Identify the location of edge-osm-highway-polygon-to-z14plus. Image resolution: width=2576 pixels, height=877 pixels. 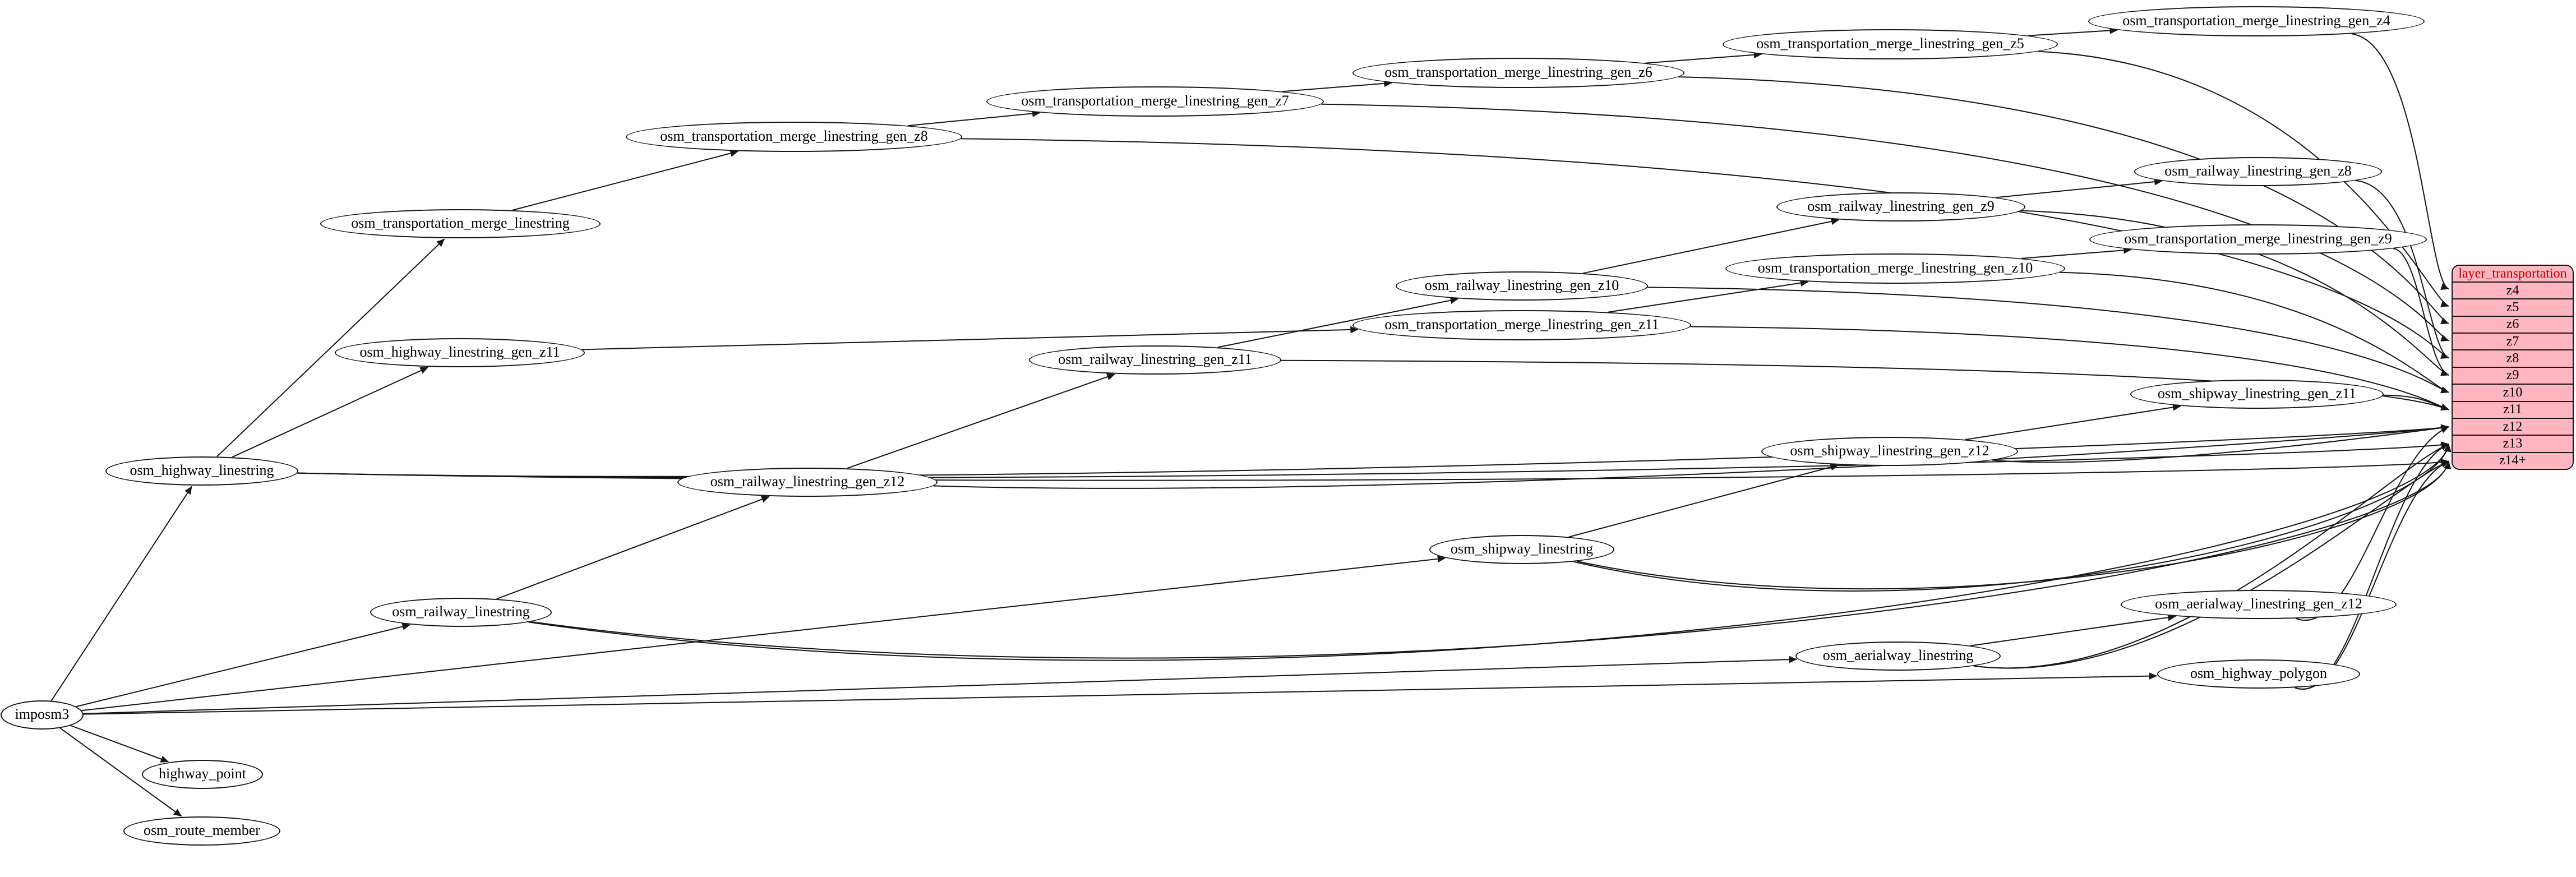
(2372, 575).